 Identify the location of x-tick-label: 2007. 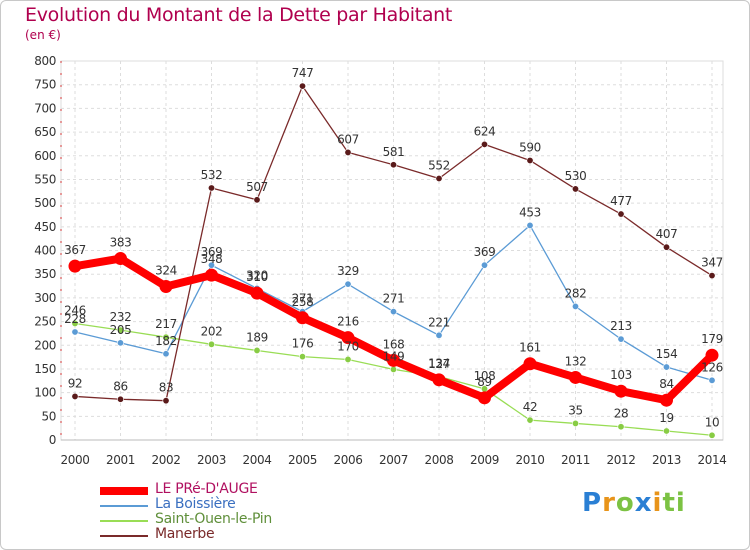
(393, 460).